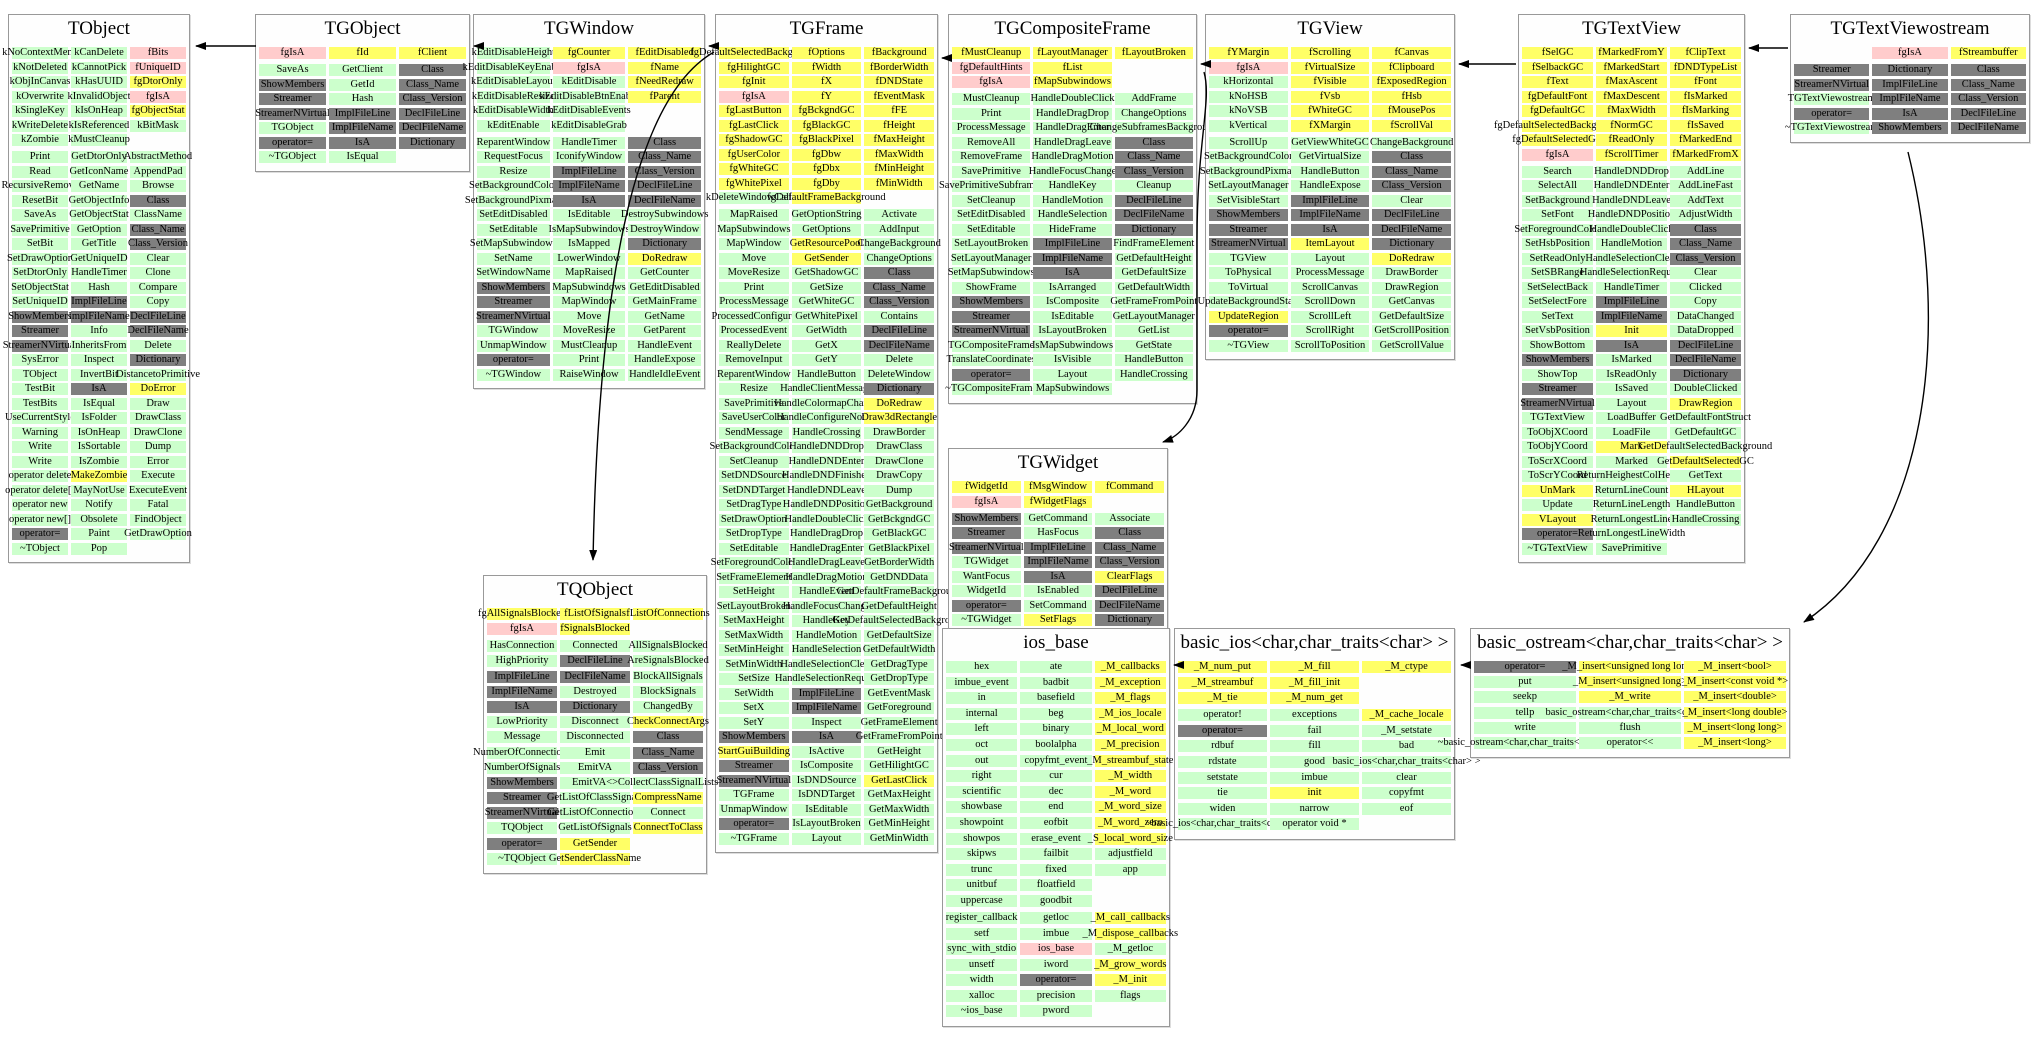 This screenshot has height=1040, width=2035. What do you see at coordinates (99, 490) in the screenshot?
I see `member-cell: MayNotUse` at bounding box center [99, 490].